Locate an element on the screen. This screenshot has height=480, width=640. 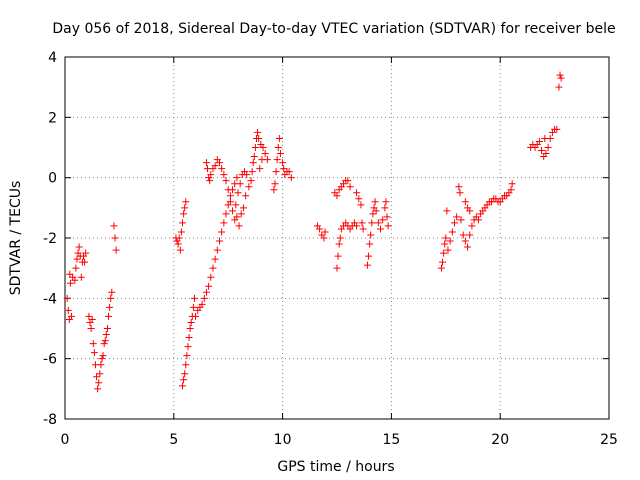
y-tick-label: 4 is located at coordinates (52, 58).